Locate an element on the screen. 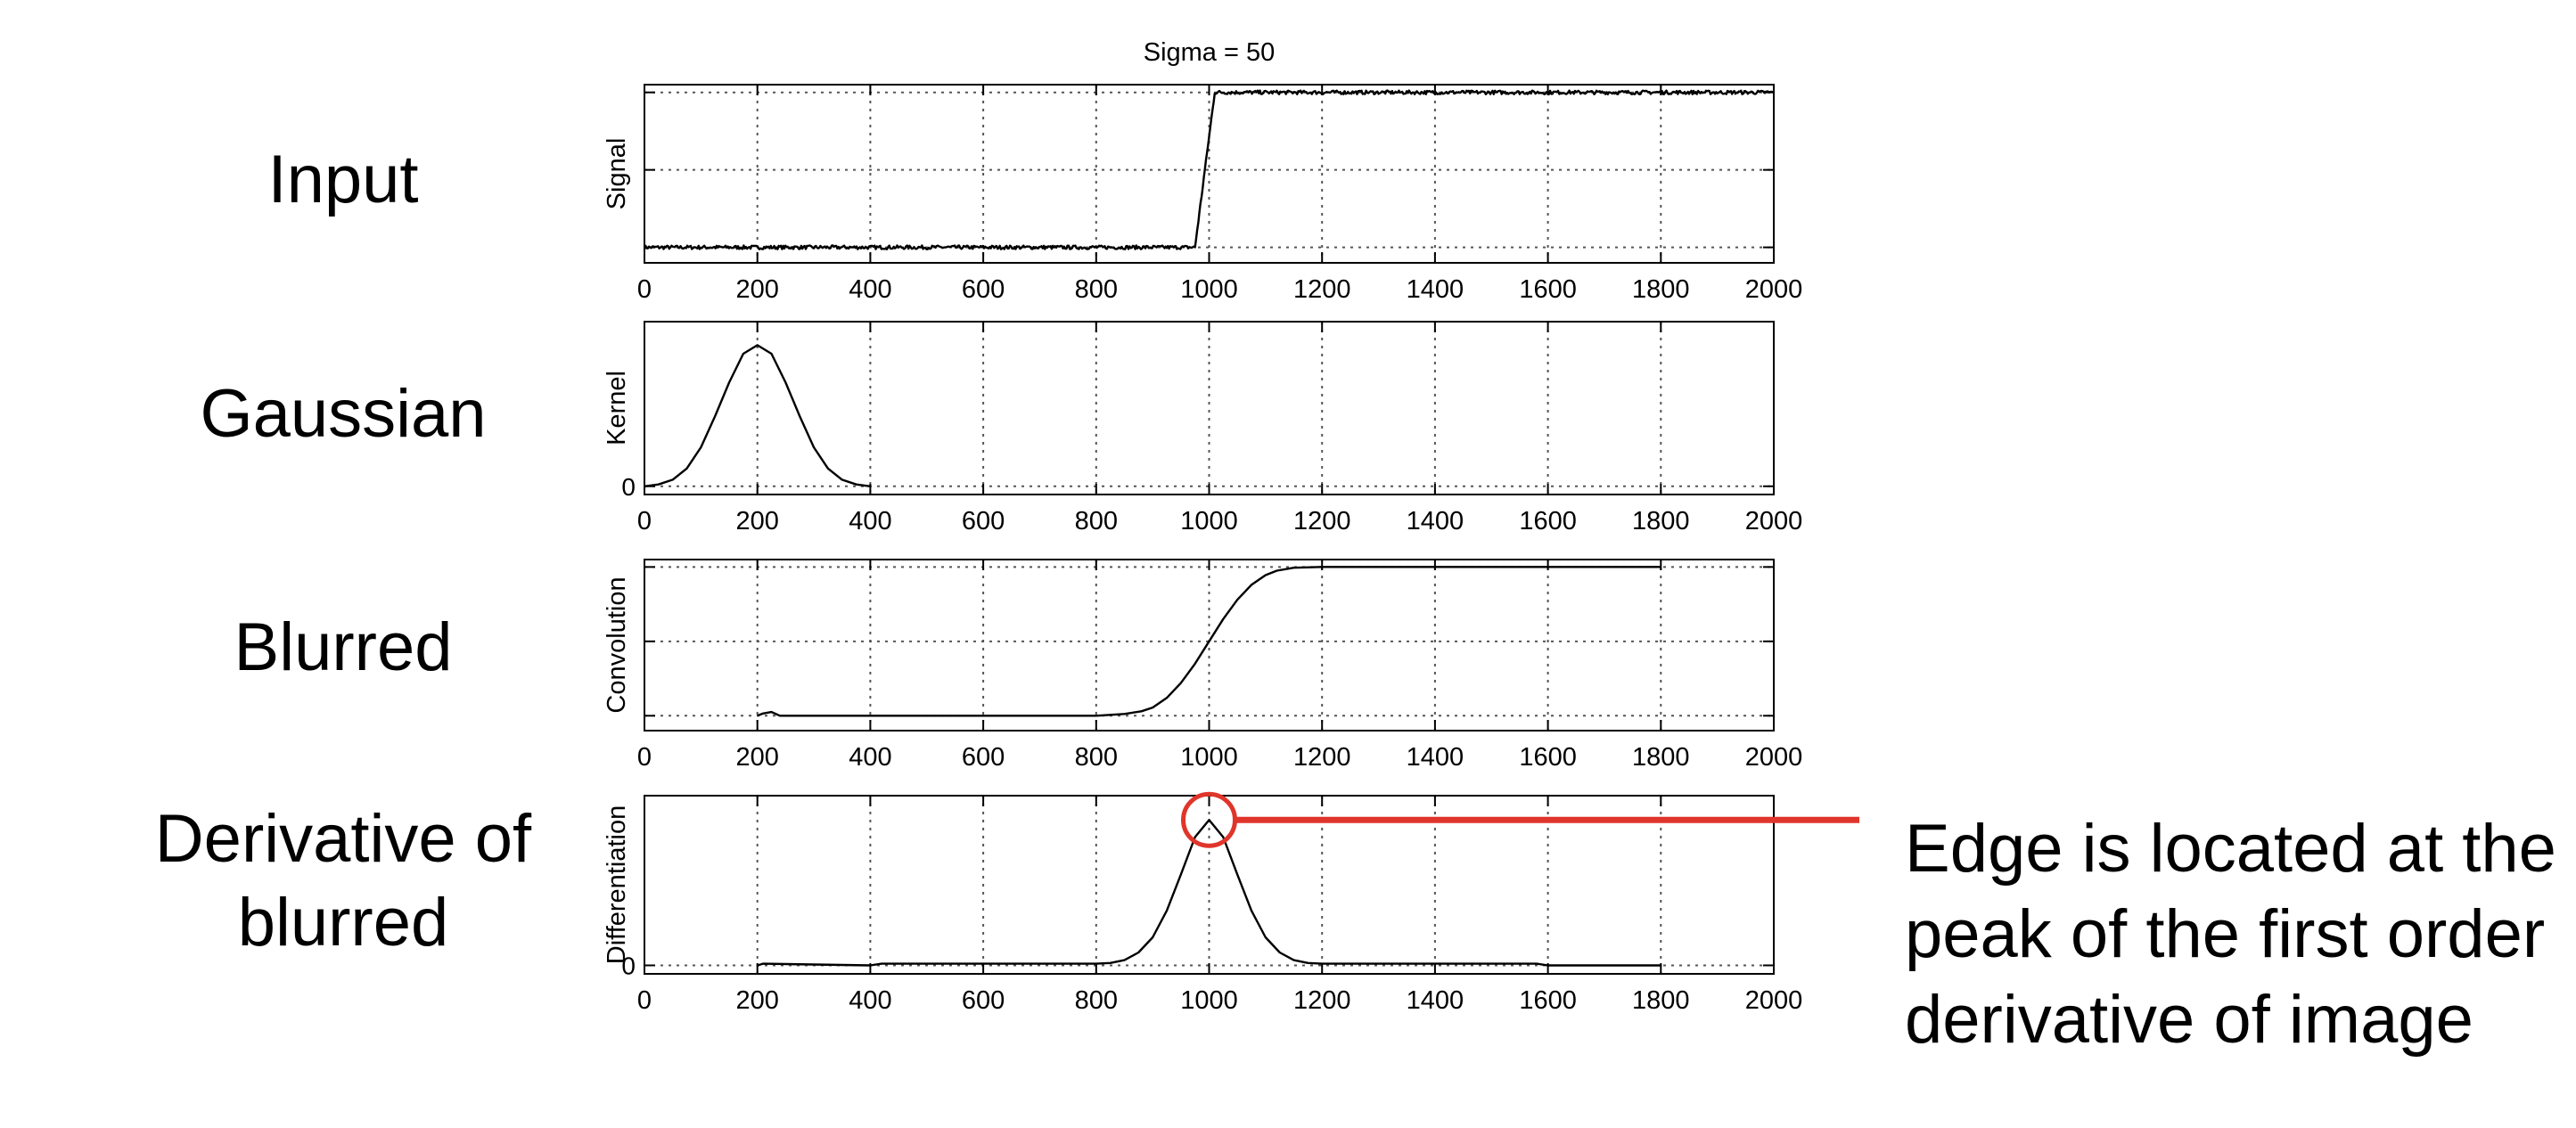  chart-title: Sigma = 50 is located at coordinates (1210, 52).